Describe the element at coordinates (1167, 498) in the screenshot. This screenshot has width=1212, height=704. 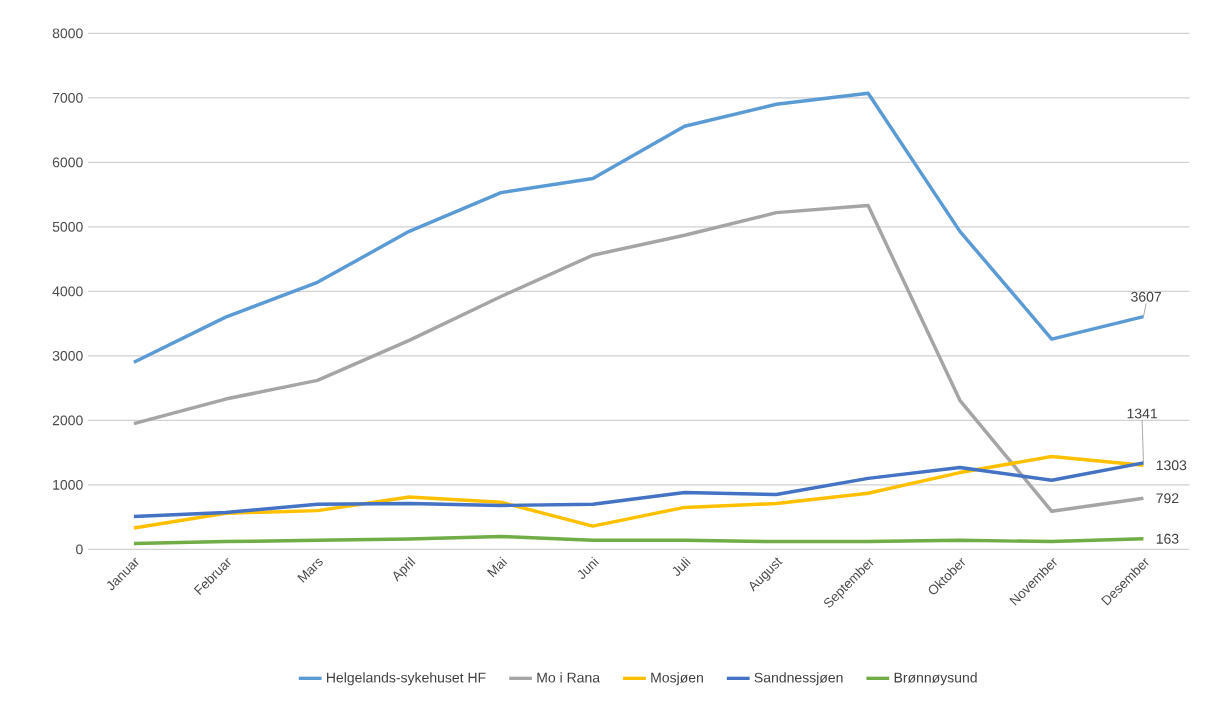
I see `data-label: 792` at that location.